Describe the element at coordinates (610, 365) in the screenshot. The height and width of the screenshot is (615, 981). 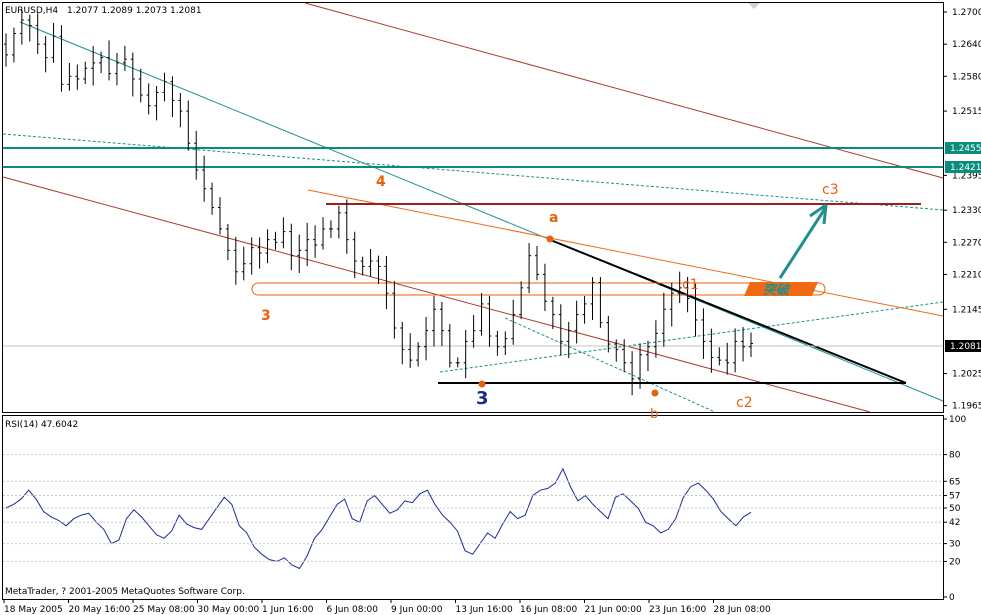
I see `teal-dotted-line-diagonal` at that location.